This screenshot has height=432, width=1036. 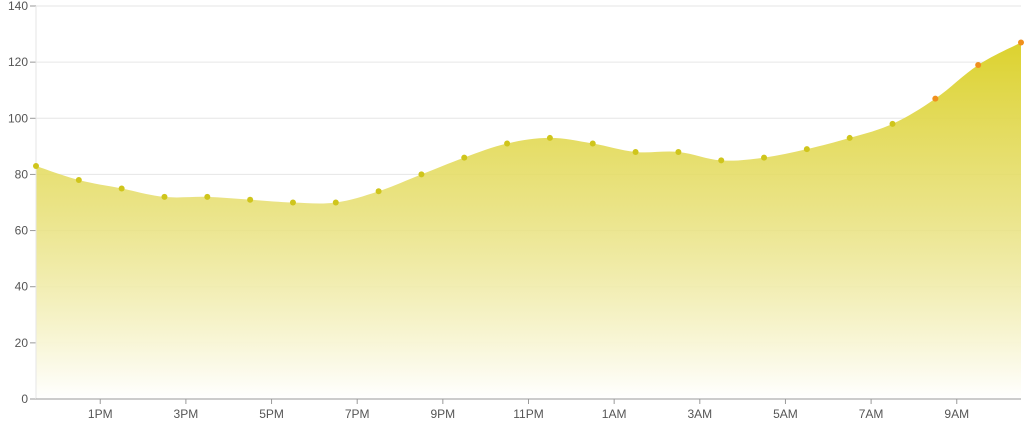 What do you see at coordinates (956, 414) in the screenshot?
I see `x-tick-label: 9AM` at bounding box center [956, 414].